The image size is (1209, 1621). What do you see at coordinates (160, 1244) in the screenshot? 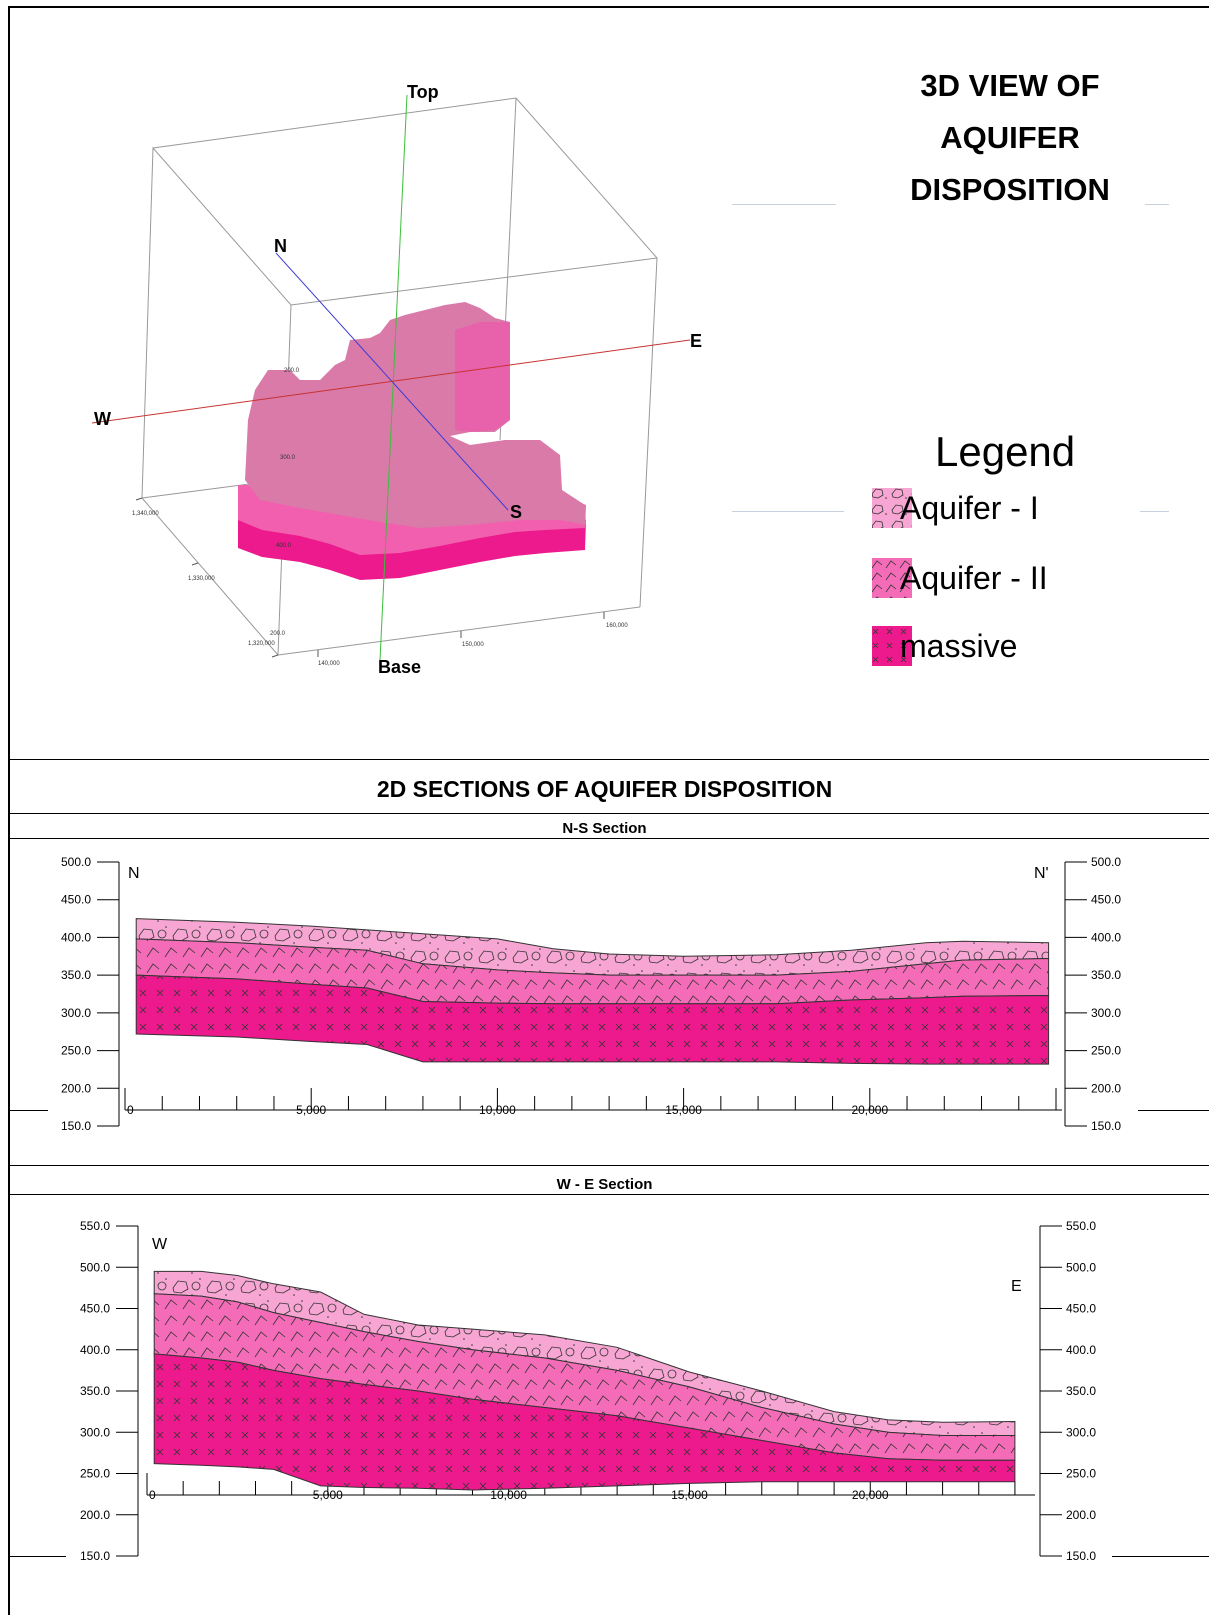
I see `section-start-label: W` at bounding box center [160, 1244].